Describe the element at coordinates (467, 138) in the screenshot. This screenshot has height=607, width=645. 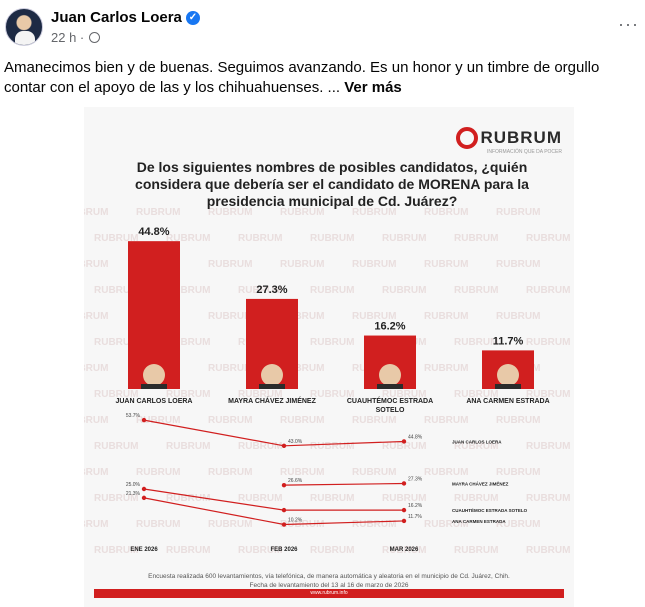
I see `logo-circle-icon` at that location.